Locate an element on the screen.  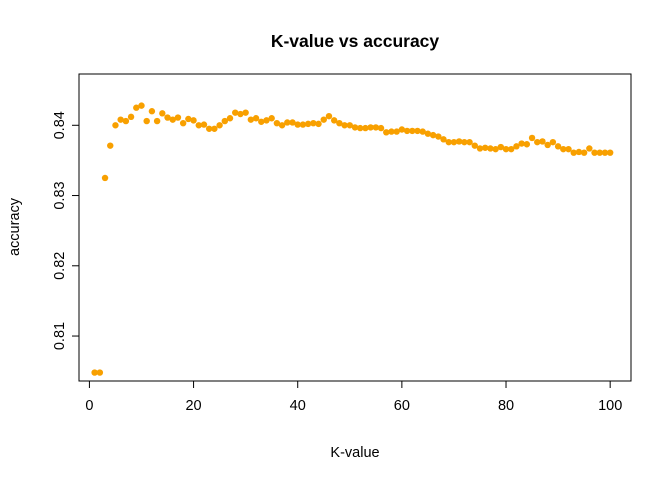
x-tick-label: 100 is located at coordinates (610, 406).